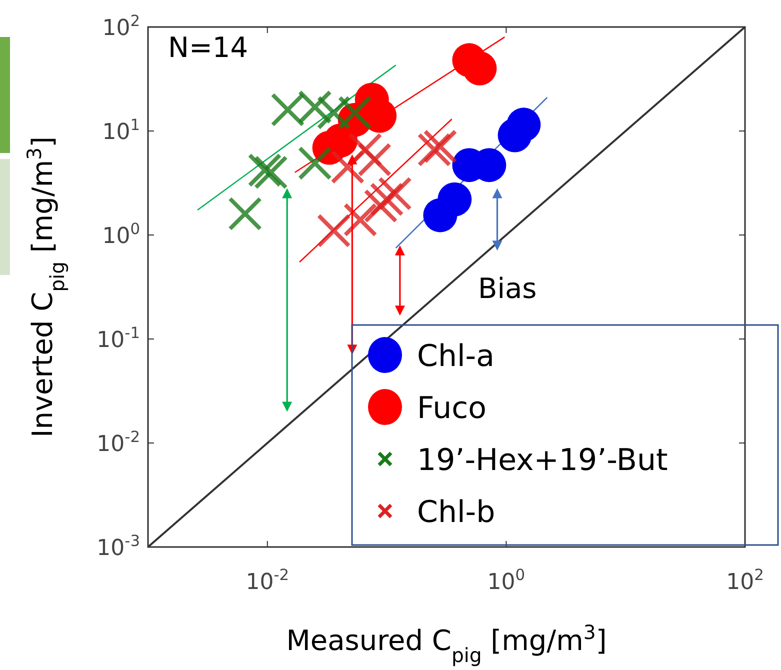 This screenshot has width=781, height=670. I want to click on legend-label: Fuco, so click(451, 408).